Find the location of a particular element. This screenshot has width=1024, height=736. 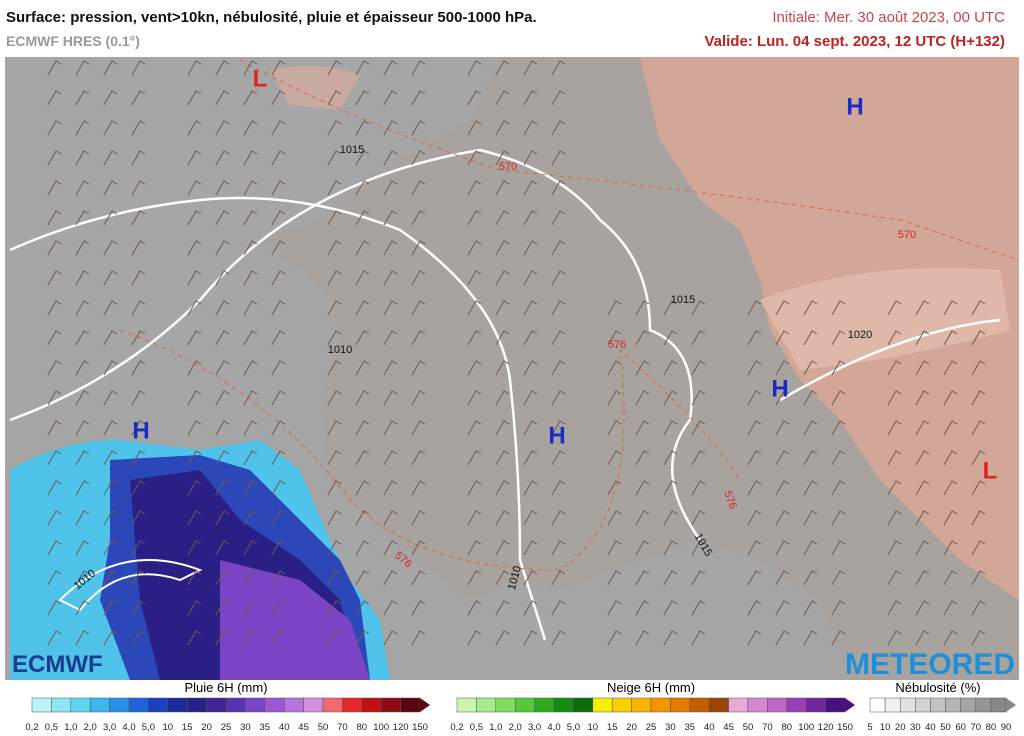

rain-heavy-core is located at coordinates (295, 620).